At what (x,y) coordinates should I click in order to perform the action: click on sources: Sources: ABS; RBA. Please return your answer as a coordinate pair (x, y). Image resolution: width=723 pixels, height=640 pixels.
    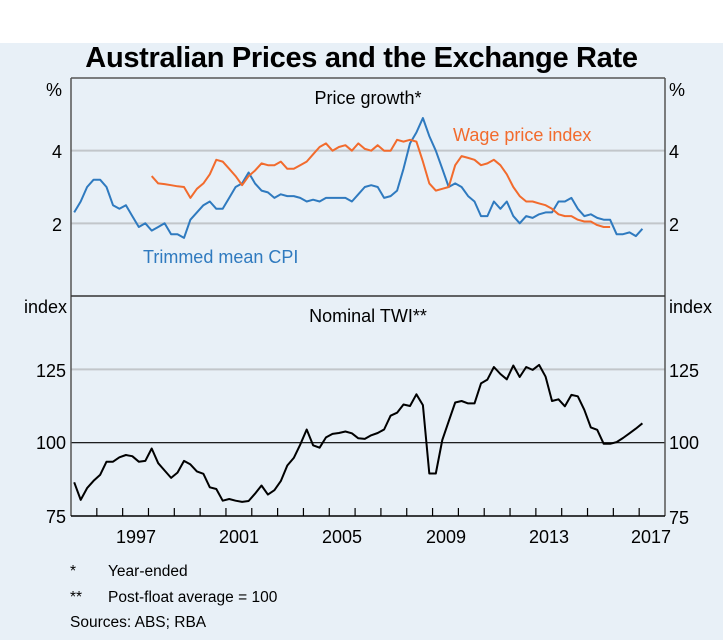
    Looking at the image, I should click on (138, 622).